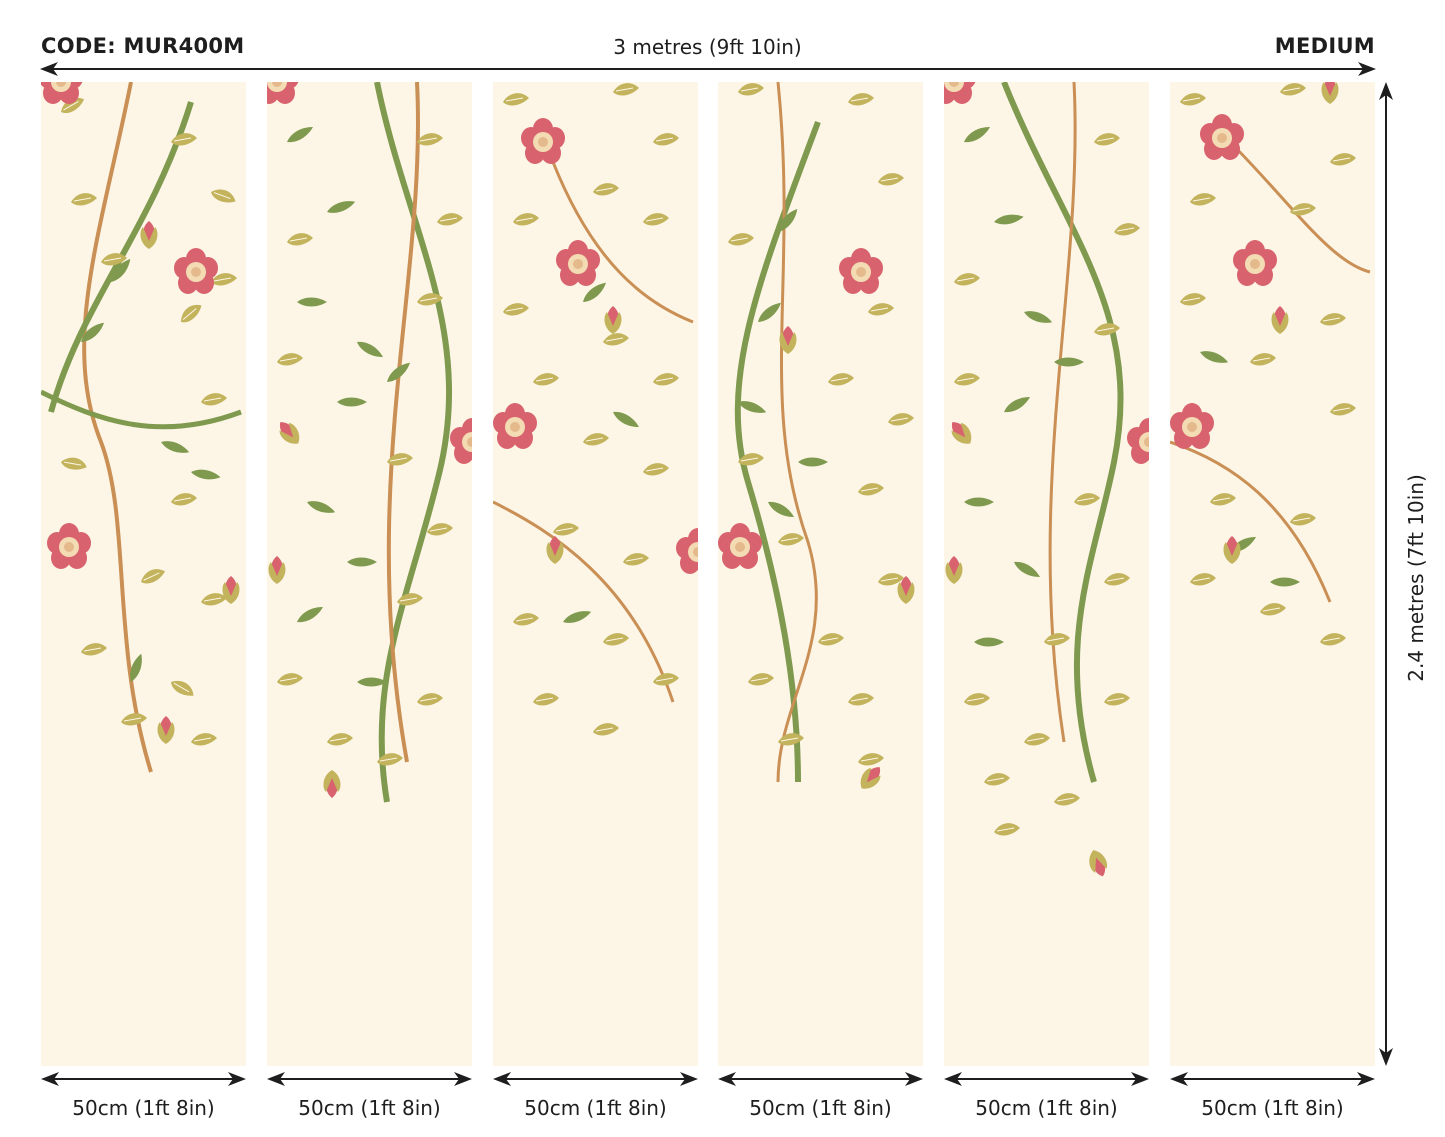 This screenshot has height=1137, width=1445. What do you see at coordinates (1324, 46) in the screenshot?
I see `size-label: MEDIUM` at bounding box center [1324, 46].